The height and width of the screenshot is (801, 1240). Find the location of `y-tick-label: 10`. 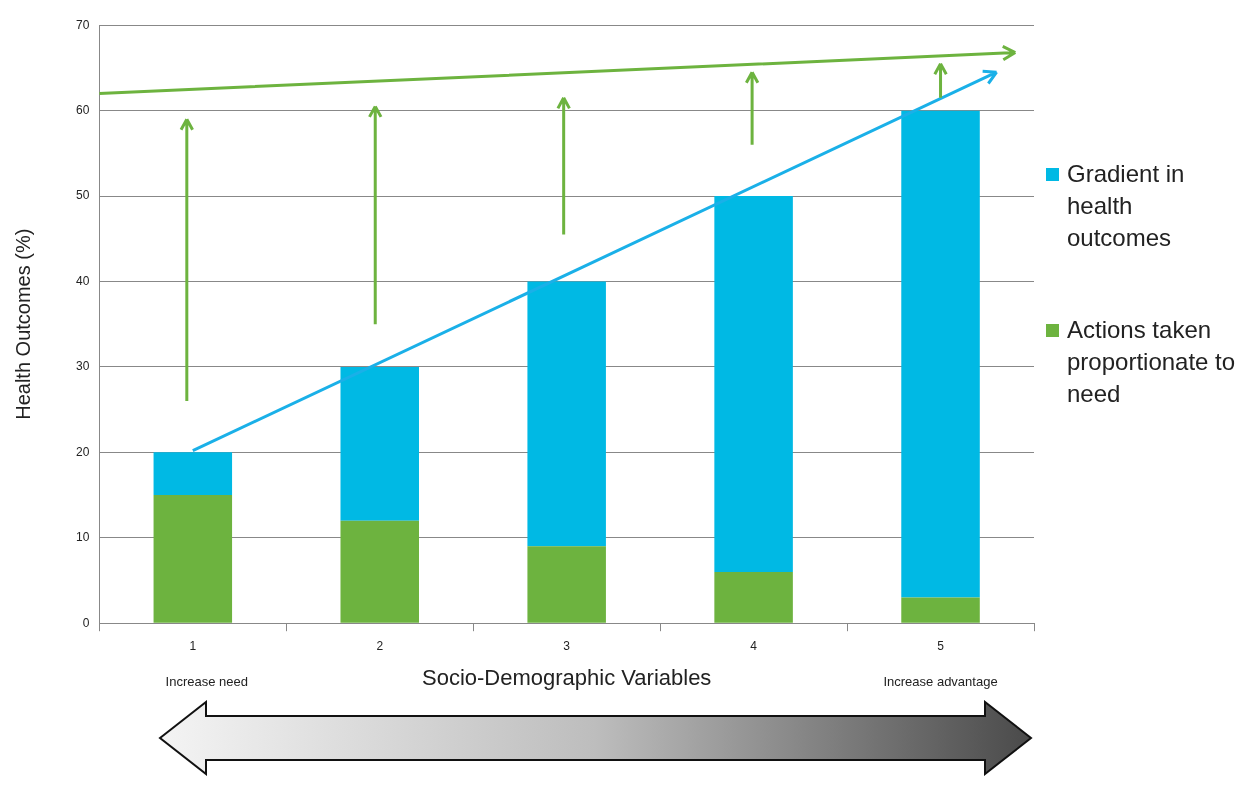

y-tick-label: 10 is located at coordinates (82, 537).